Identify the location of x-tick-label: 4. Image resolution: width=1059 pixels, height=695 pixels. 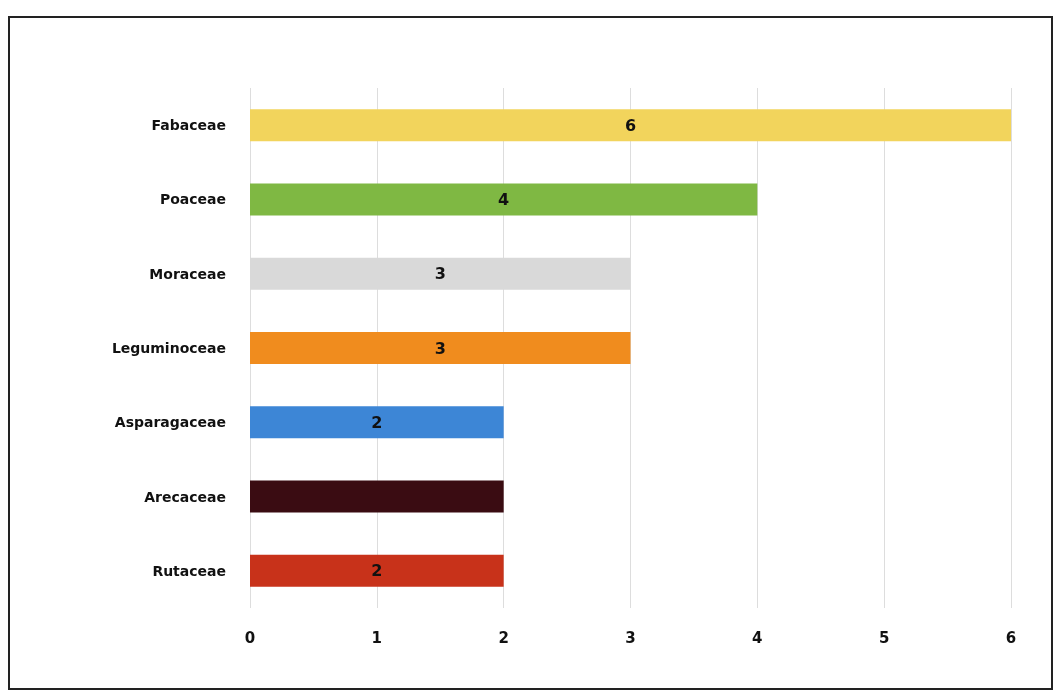
(757, 637).